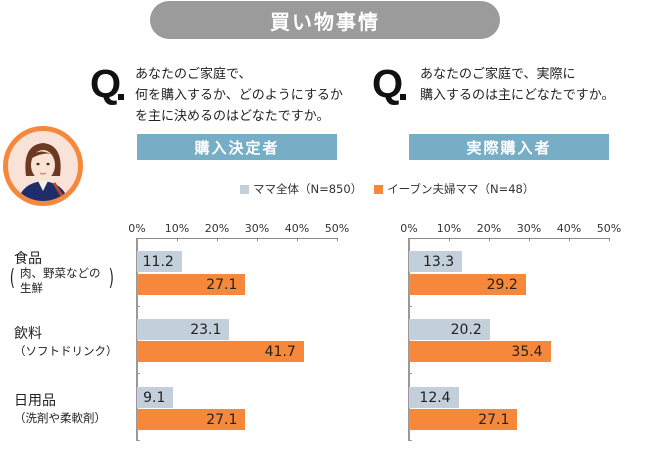 This screenshot has height=468, width=650. Describe the element at coordinates (43, 172) in the screenshot. I see `mom-illustration-icon` at that location.